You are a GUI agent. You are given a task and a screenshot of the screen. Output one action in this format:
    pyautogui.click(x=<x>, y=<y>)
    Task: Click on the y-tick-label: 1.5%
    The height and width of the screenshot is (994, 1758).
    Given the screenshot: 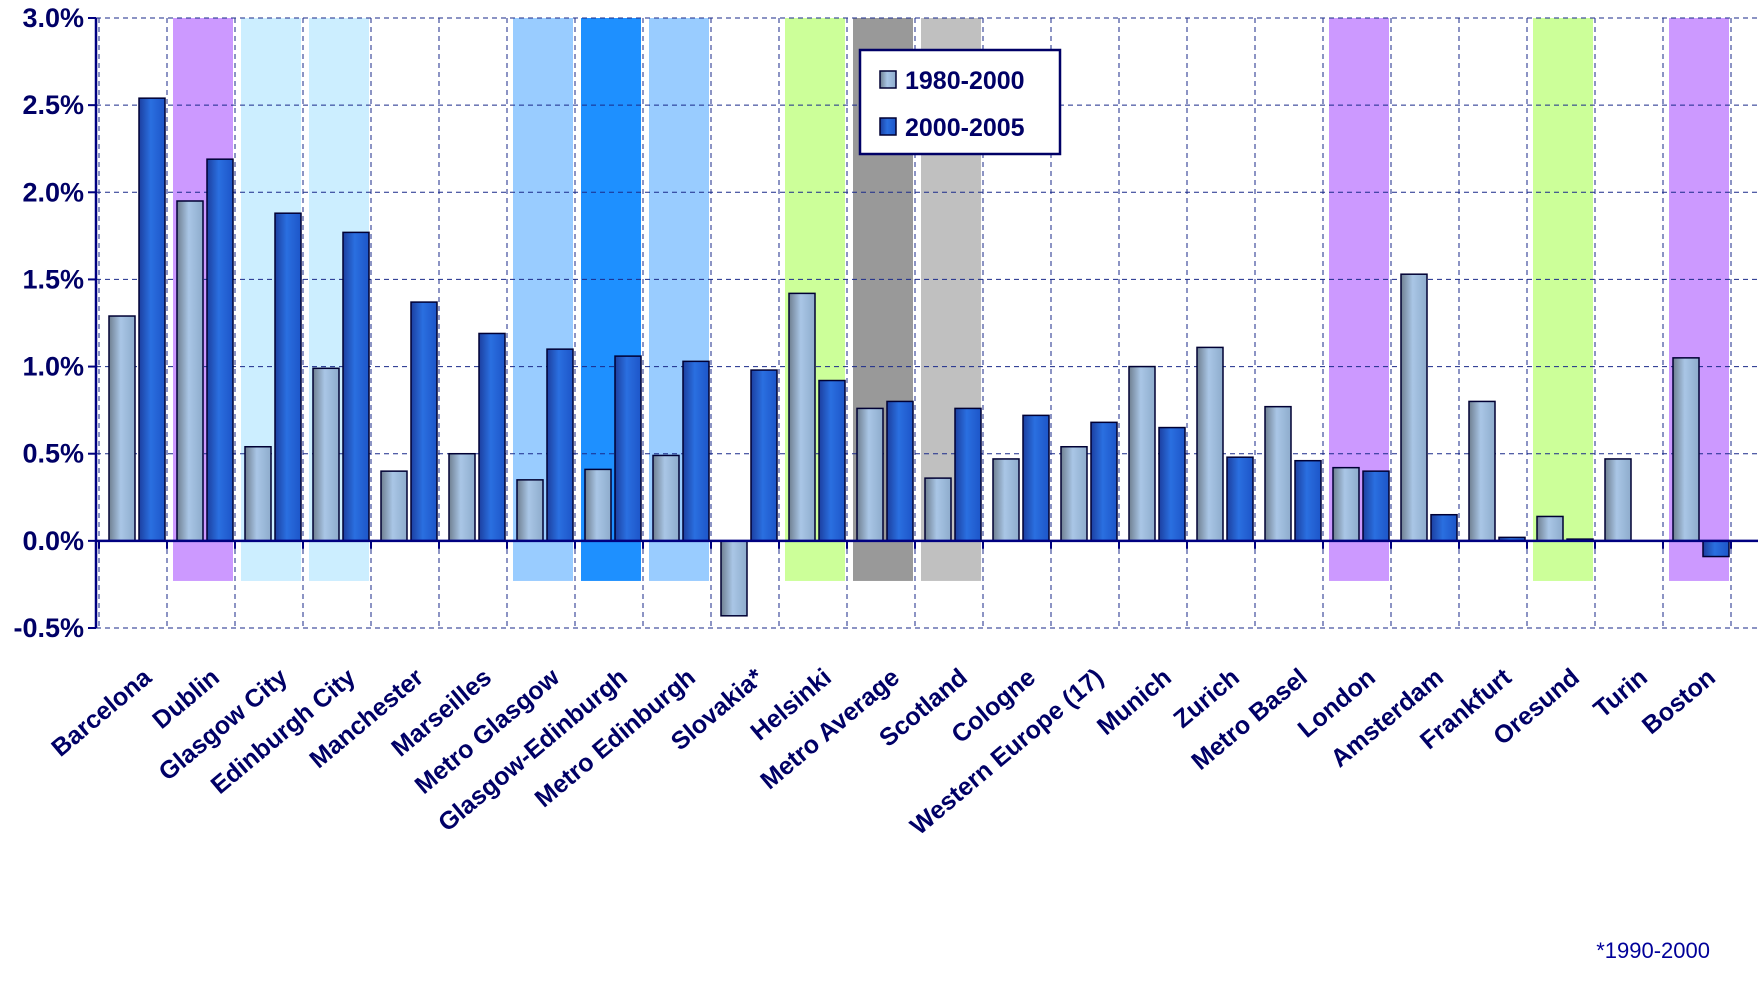 What is the action you would take?
    pyautogui.click(x=53, y=279)
    